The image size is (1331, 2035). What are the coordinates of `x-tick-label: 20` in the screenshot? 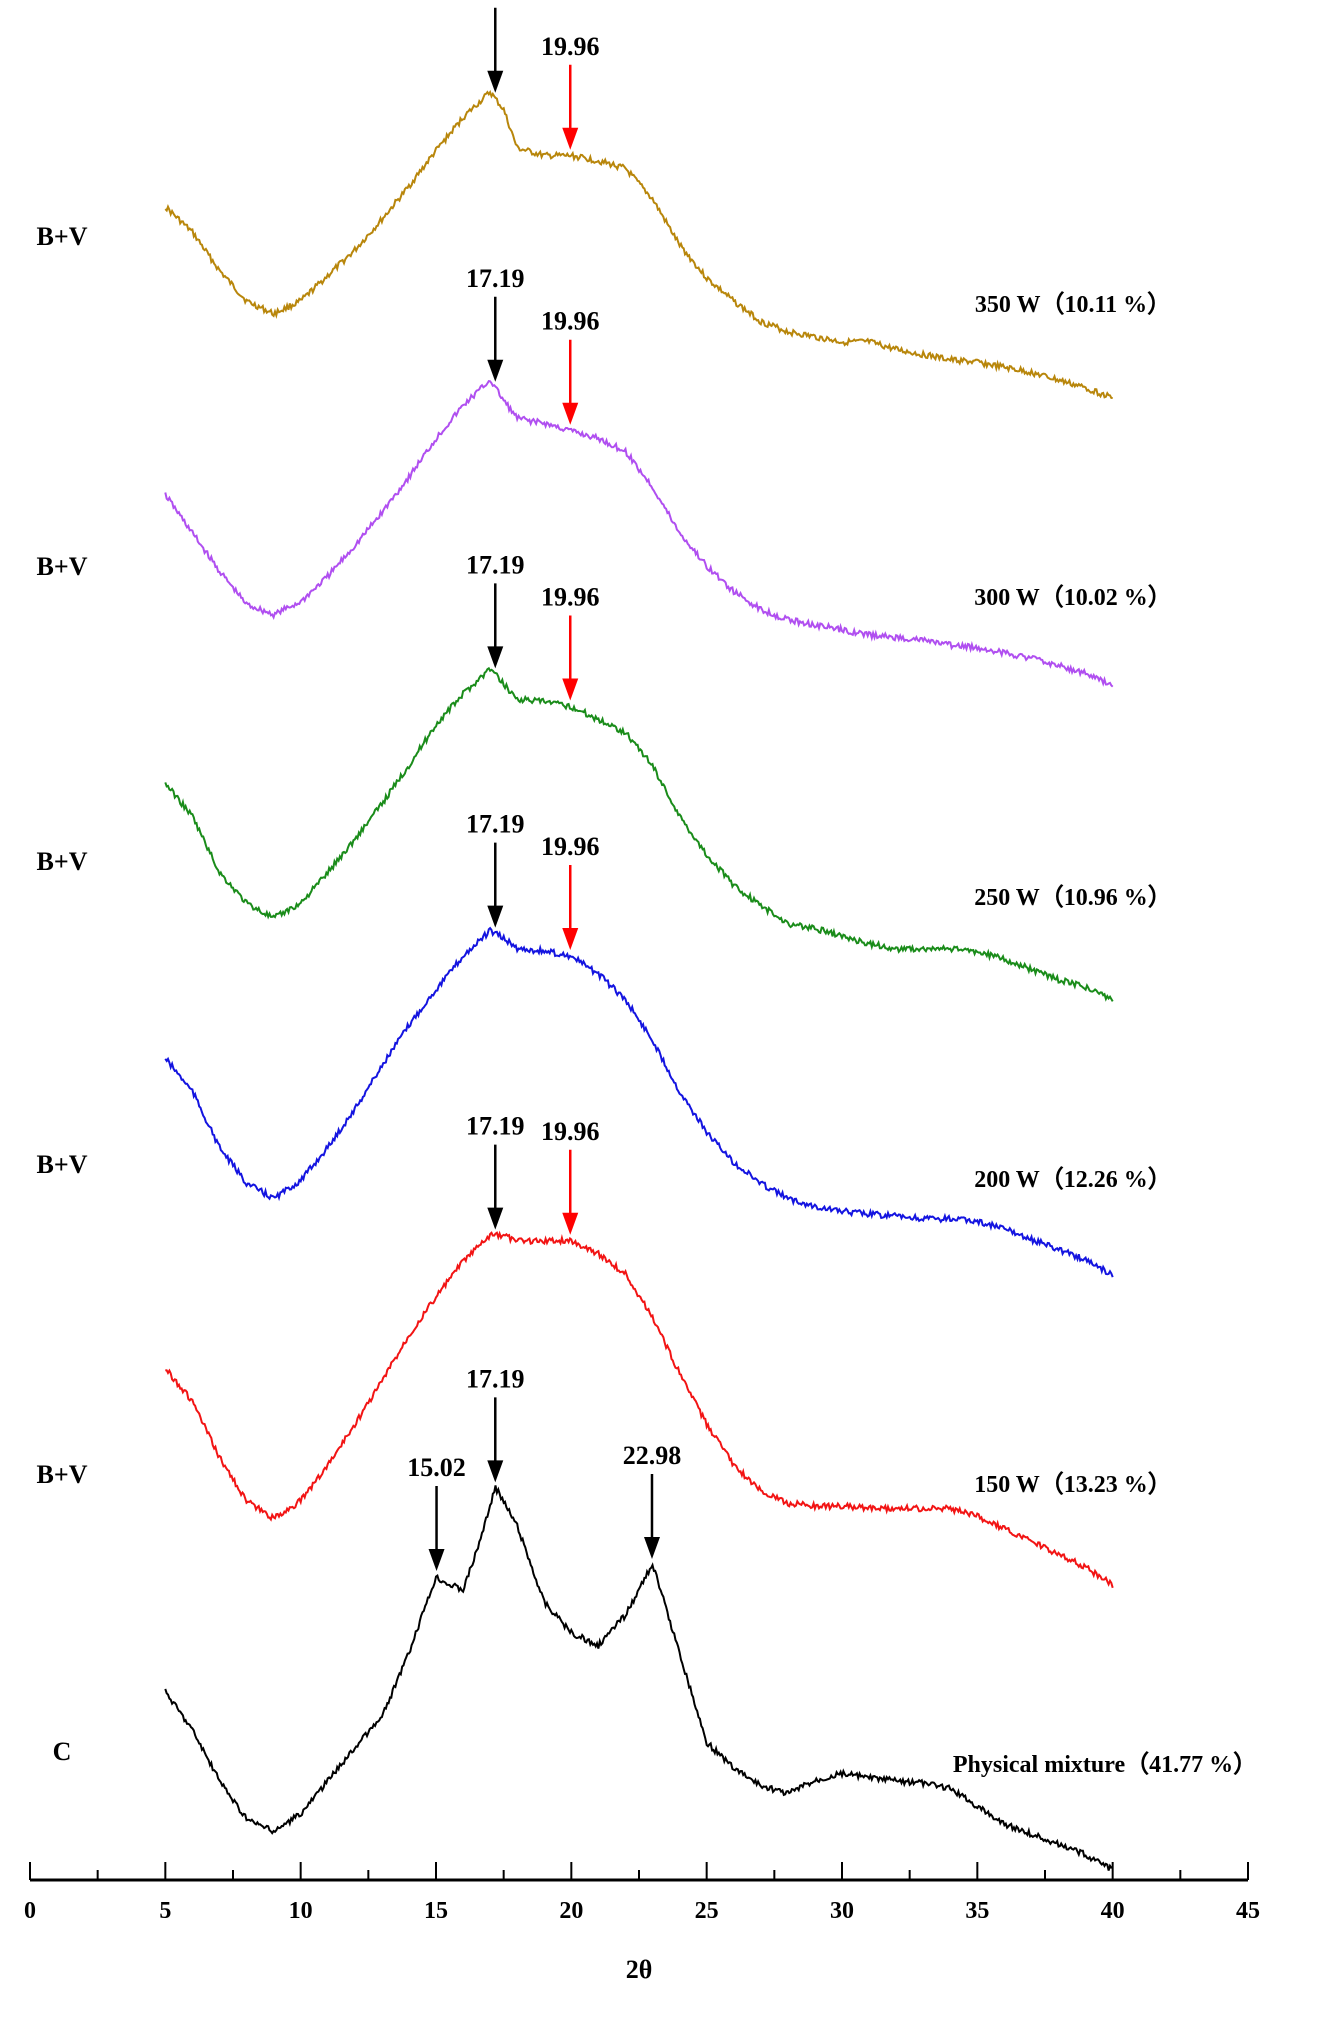 It's located at (571, 1911).